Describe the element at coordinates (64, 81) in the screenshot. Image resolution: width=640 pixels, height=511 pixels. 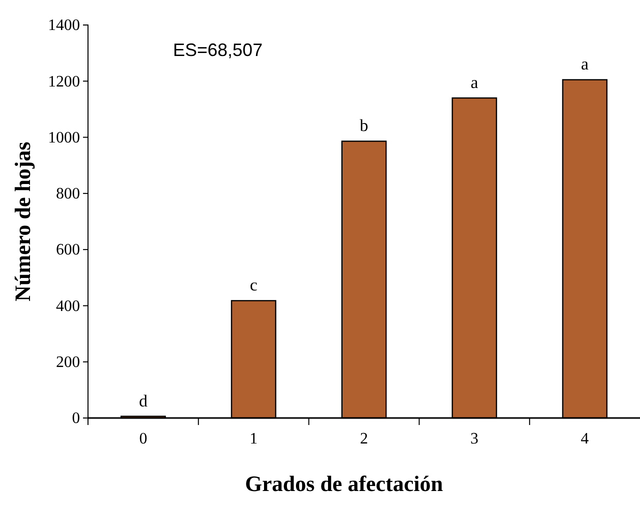
I see `y-tick-label: 1200` at that location.